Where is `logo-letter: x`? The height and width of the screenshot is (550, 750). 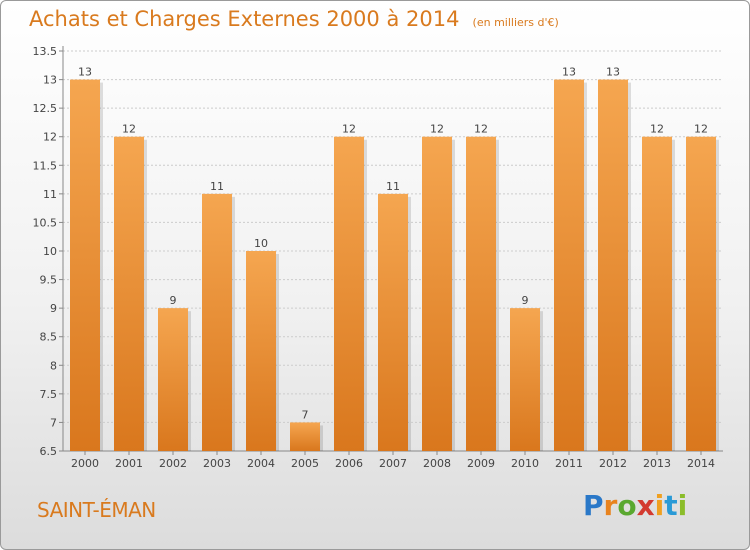 logo-letter: x is located at coordinates (645, 505).